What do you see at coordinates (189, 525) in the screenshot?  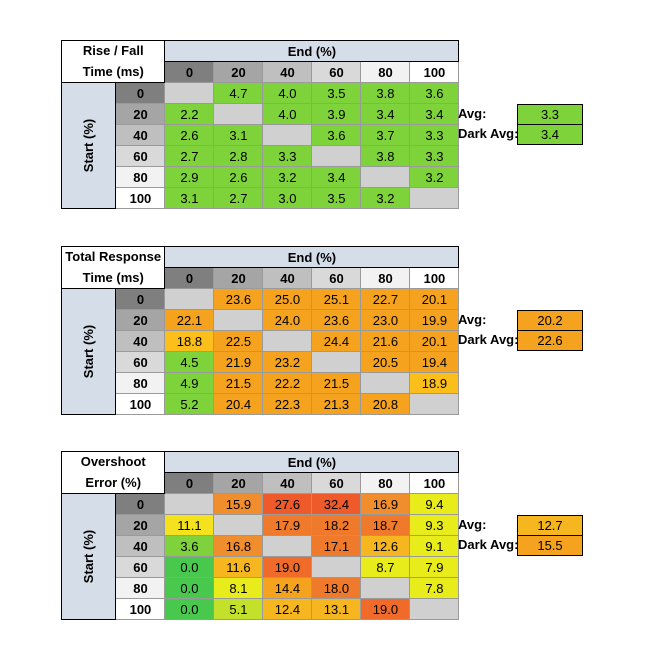 I see `data-cell: 11.1` at bounding box center [189, 525].